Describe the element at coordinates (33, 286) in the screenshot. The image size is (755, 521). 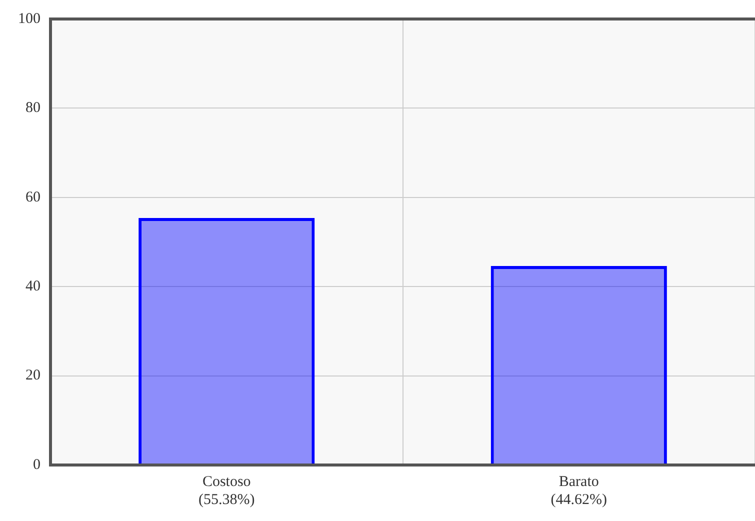
I see `y-tick-label: 40` at that location.